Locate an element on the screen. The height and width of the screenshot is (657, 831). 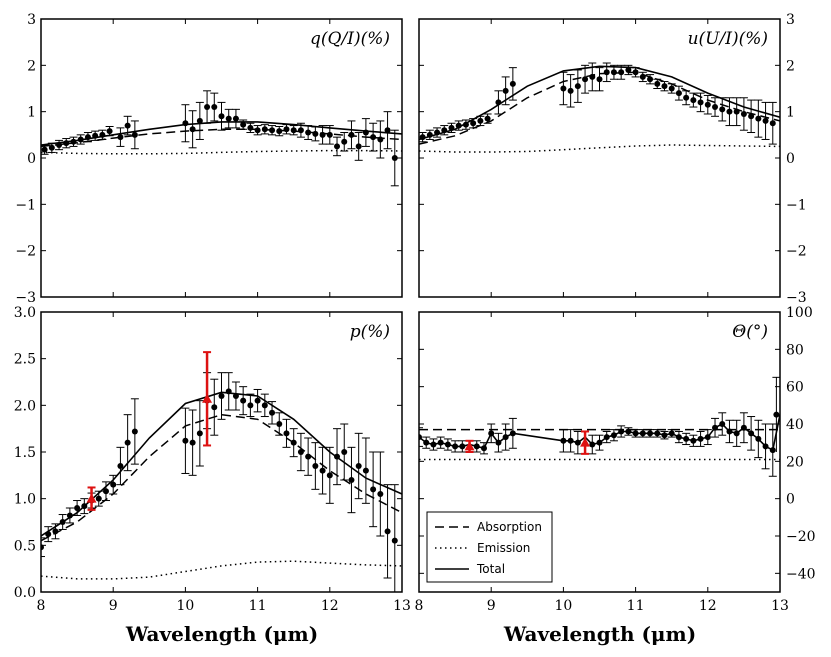
plot-area-u is located at coordinates (599, 107).